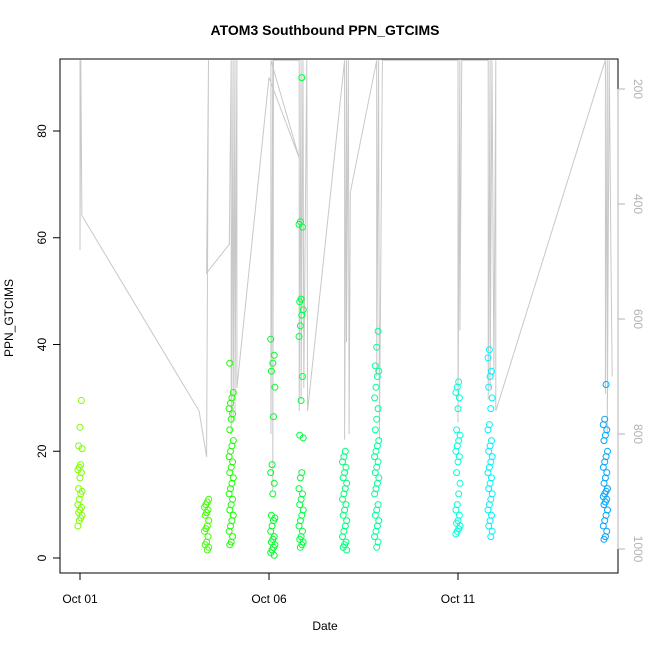 Image resolution: width=650 pixels, height=650 pixels. Describe the element at coordinates (638, 89) in the screenshot. I see `y2-tick-label: 200` at that location.